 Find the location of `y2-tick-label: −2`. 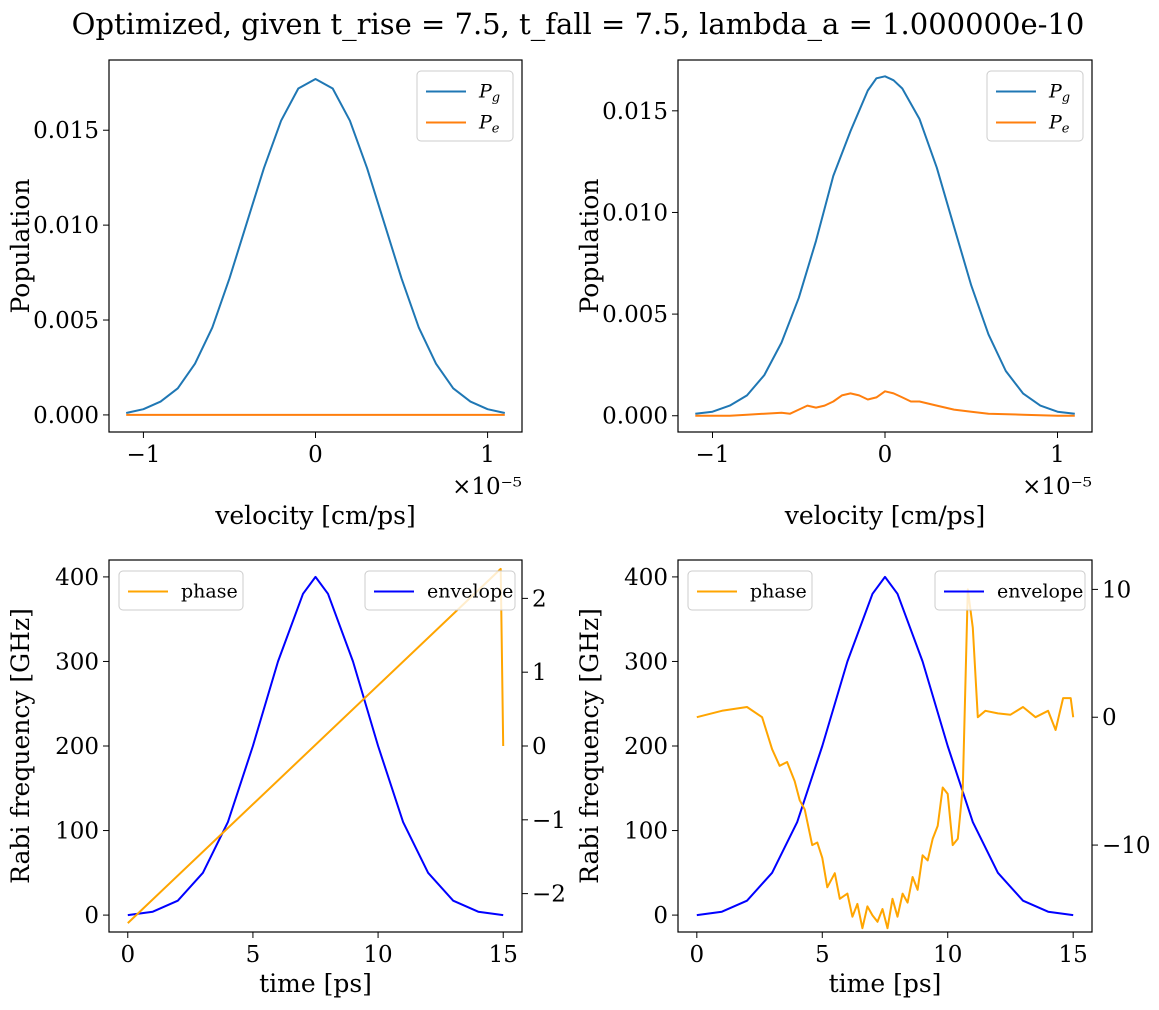

y2-tick-label: −2 is located at coordinates (549, 895).